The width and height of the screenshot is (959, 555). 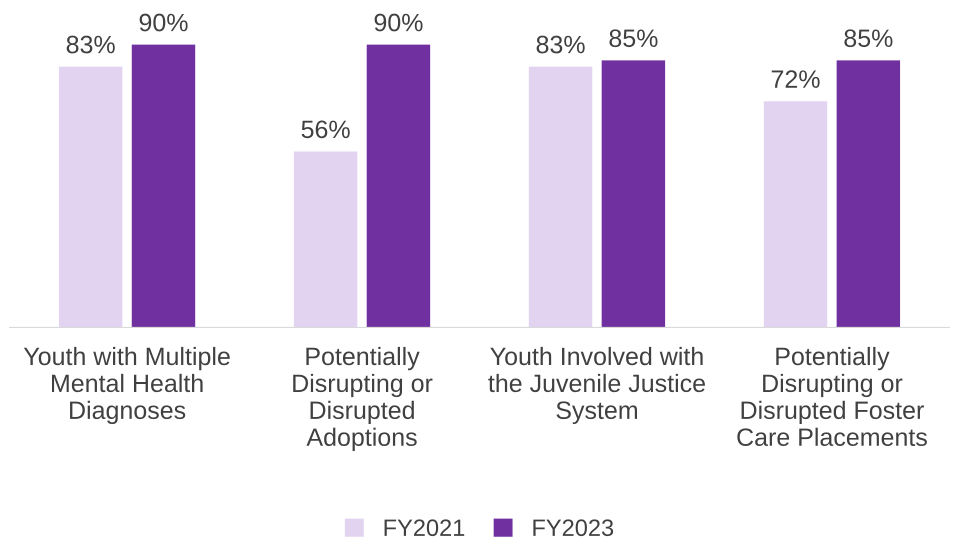 What do you see at coordinates (127, 385) in the screenshot?
I see `x-tick-label: Youth with Multiple Mental Health Diagnoses` at bounding box center [127, 385].